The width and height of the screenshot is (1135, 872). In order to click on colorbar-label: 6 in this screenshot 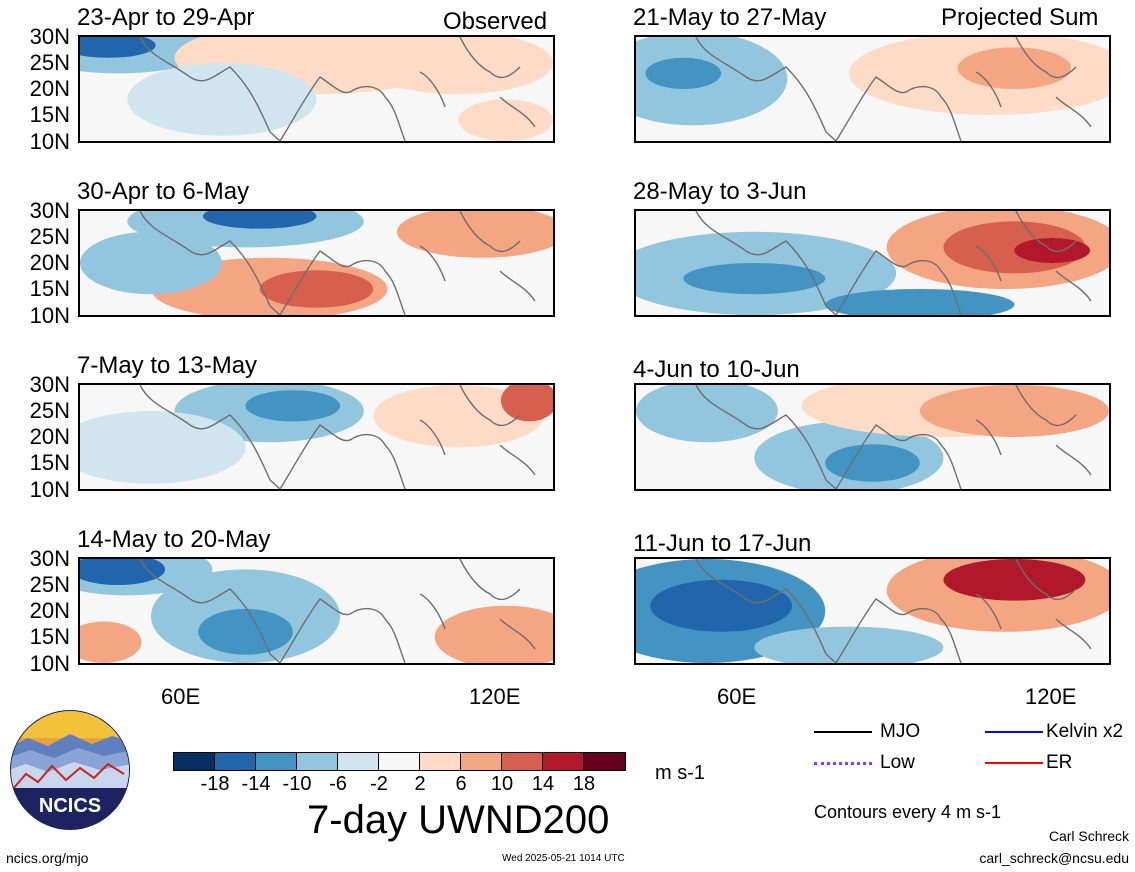, I will do `click(461, 784)`.